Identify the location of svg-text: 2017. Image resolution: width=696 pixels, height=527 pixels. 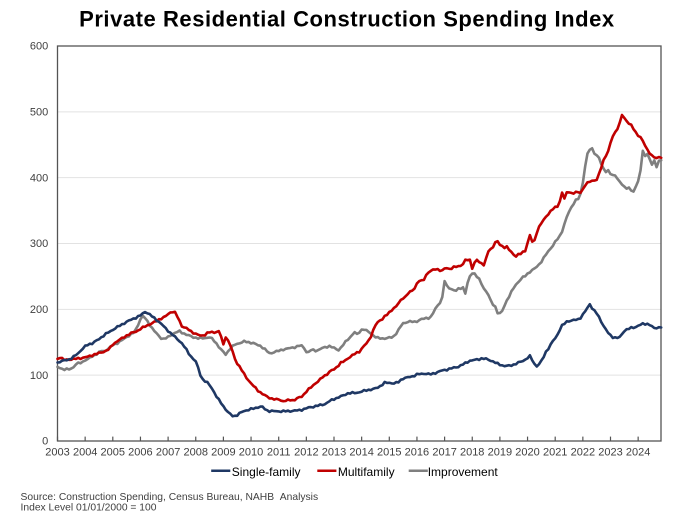
(444, 453).